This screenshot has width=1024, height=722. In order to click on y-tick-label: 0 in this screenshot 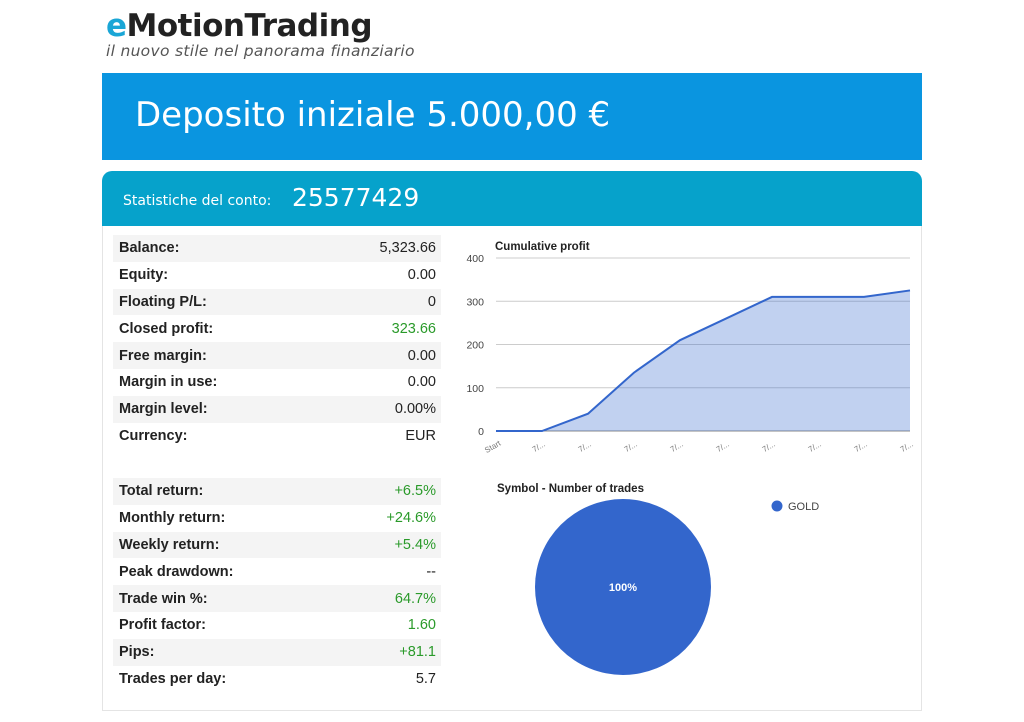, I will do `click(481, 432)`.